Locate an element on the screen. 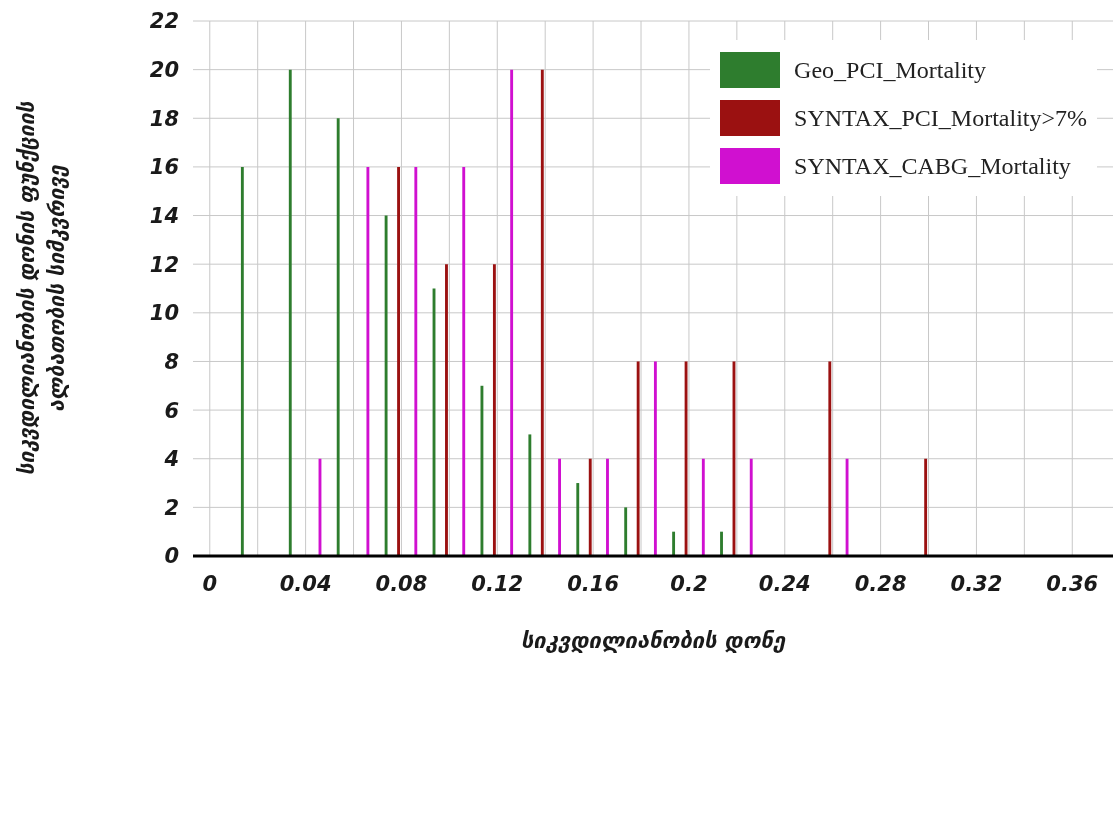 Image resolution: width=1117 pixels, height=824 pixels. x-tick-label: 0.24 is located at coordinates (784, 583).